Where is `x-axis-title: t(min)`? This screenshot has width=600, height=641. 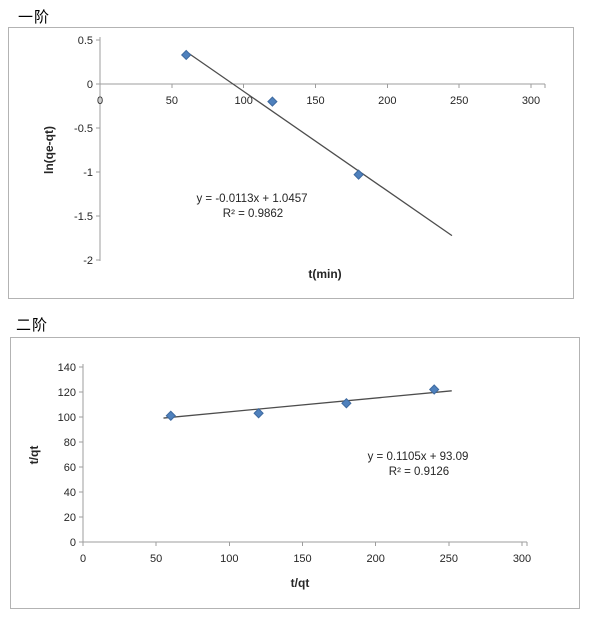
x-axis-title: t(min) is located at coordinates (324, 274).